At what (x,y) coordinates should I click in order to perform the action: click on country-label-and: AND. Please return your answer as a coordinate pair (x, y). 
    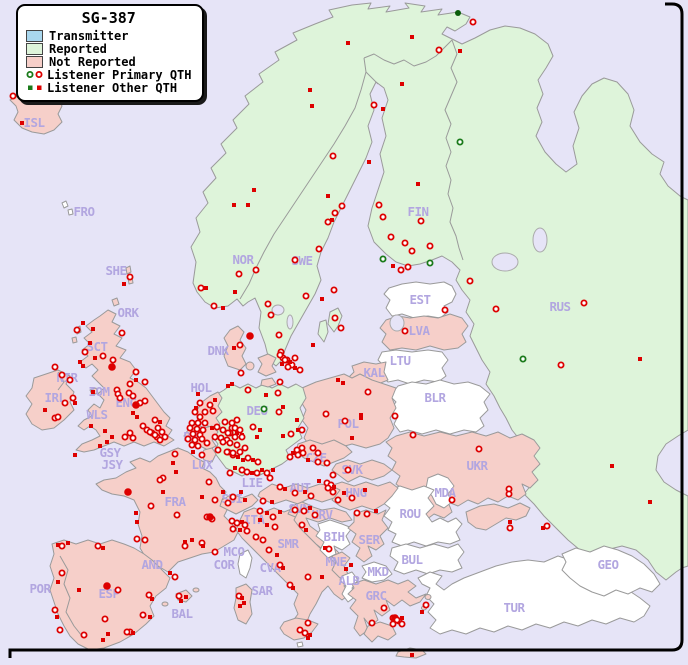
    Looking at the image, I should click on (151, 564).